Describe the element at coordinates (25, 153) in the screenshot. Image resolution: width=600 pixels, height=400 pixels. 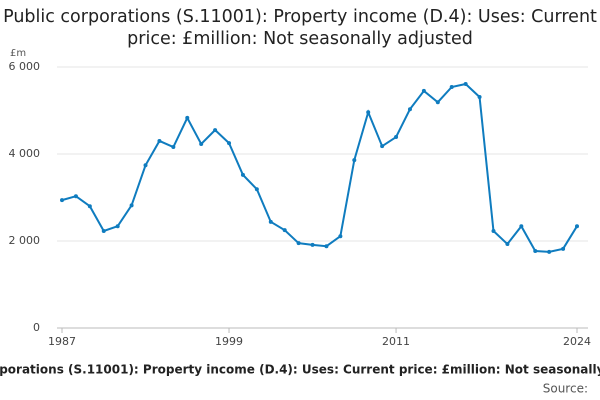
I see `y-tick-label: 4 000` at that location.